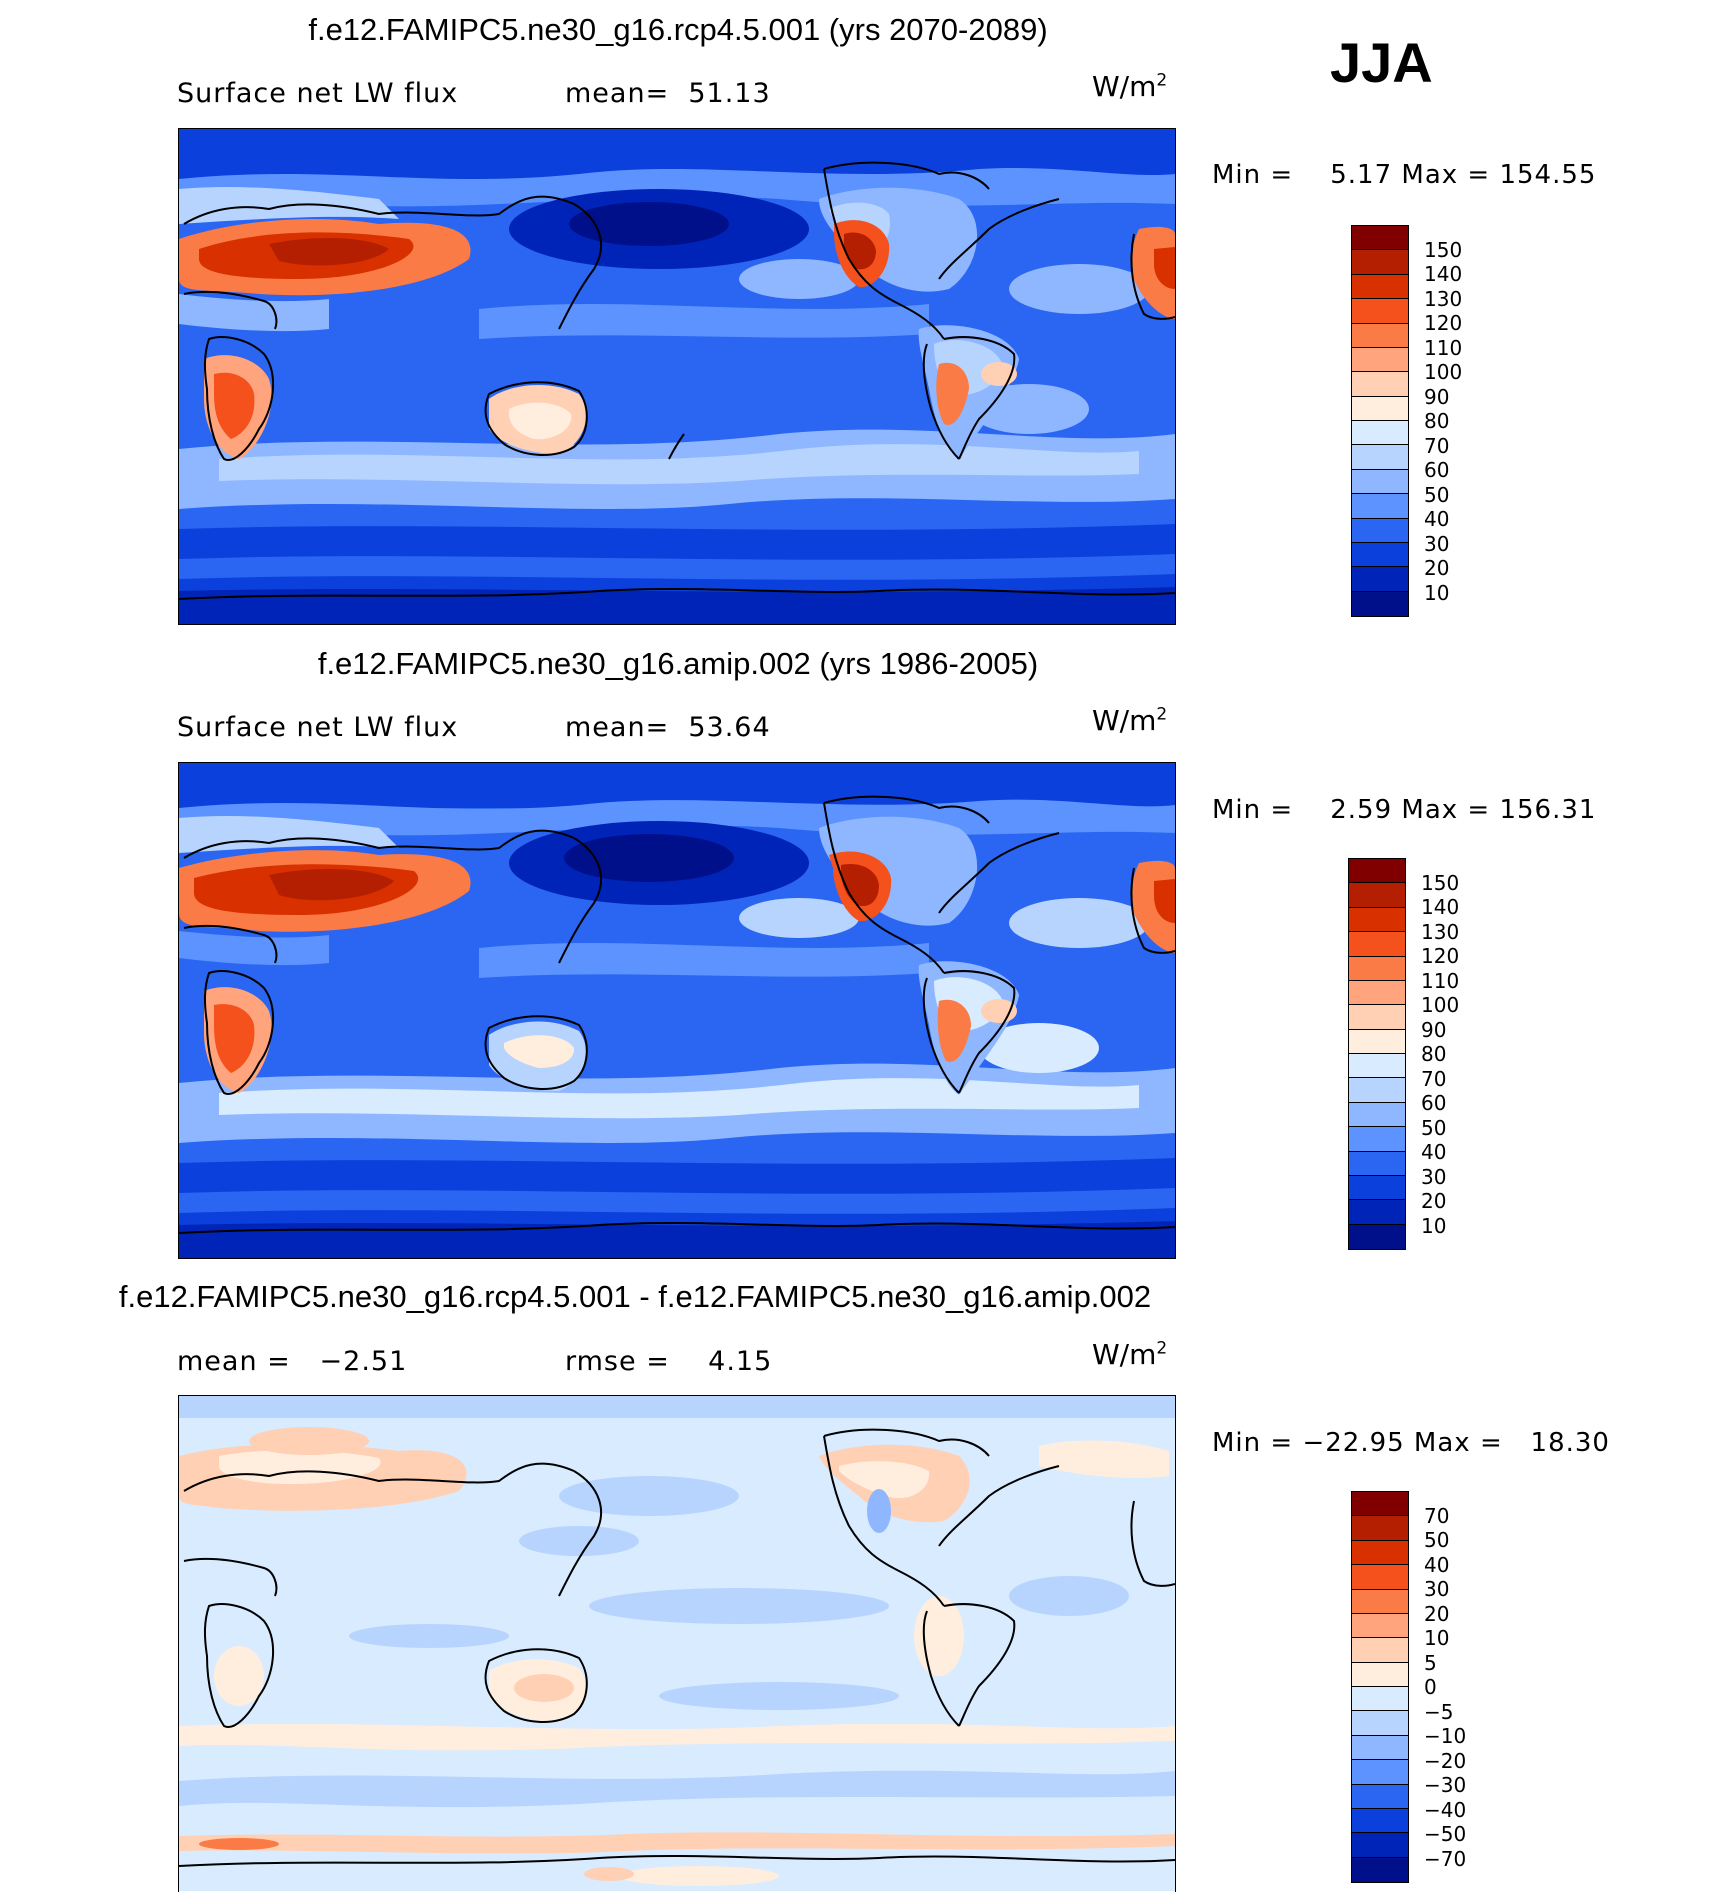  I want to click on panel-mean-label: mean= 51.13, so click(668, 93).